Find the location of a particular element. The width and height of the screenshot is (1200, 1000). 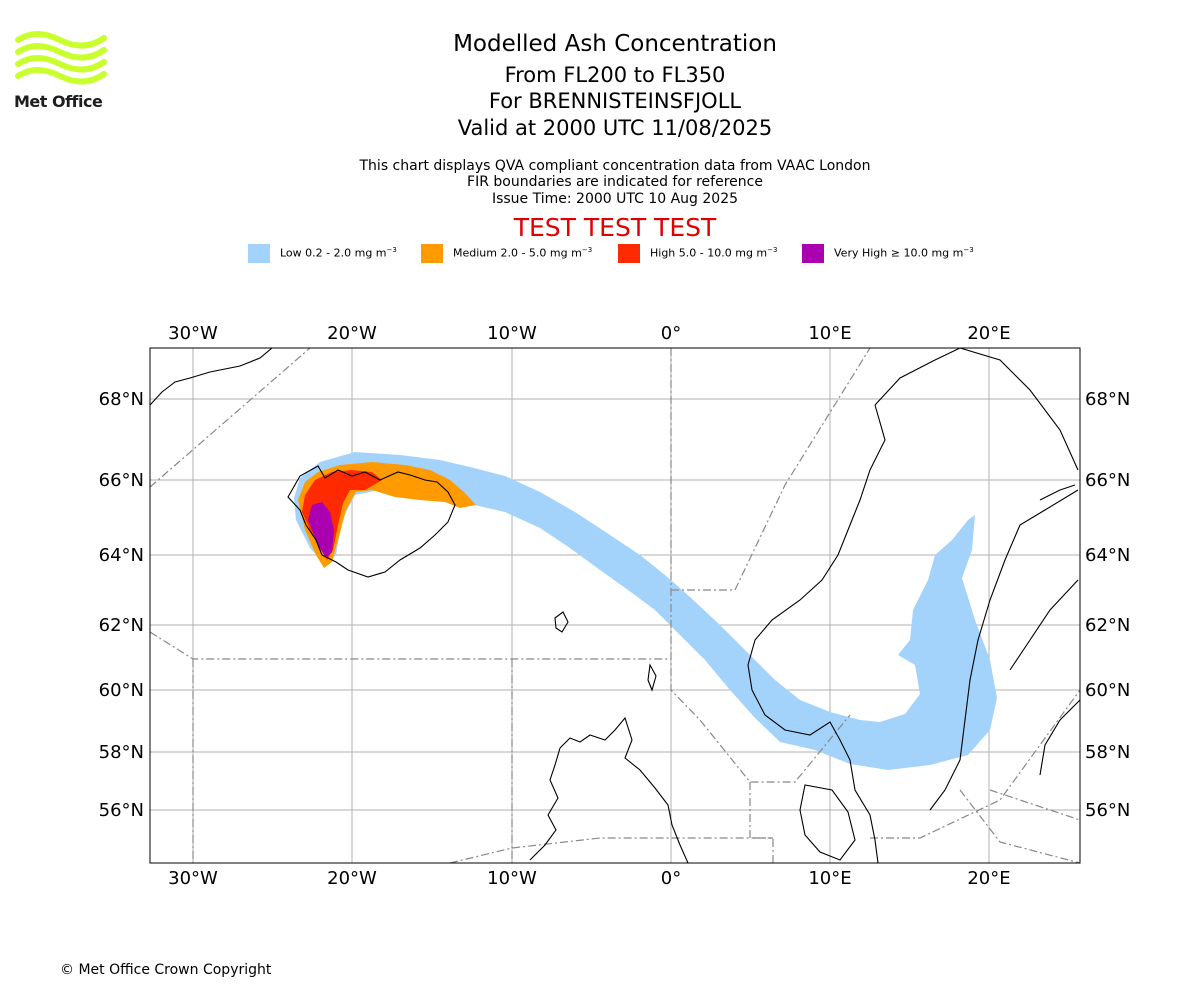

legend-label-high: High 5.0 - 10.0 mg m−3 is located at coordinates (714, 253).